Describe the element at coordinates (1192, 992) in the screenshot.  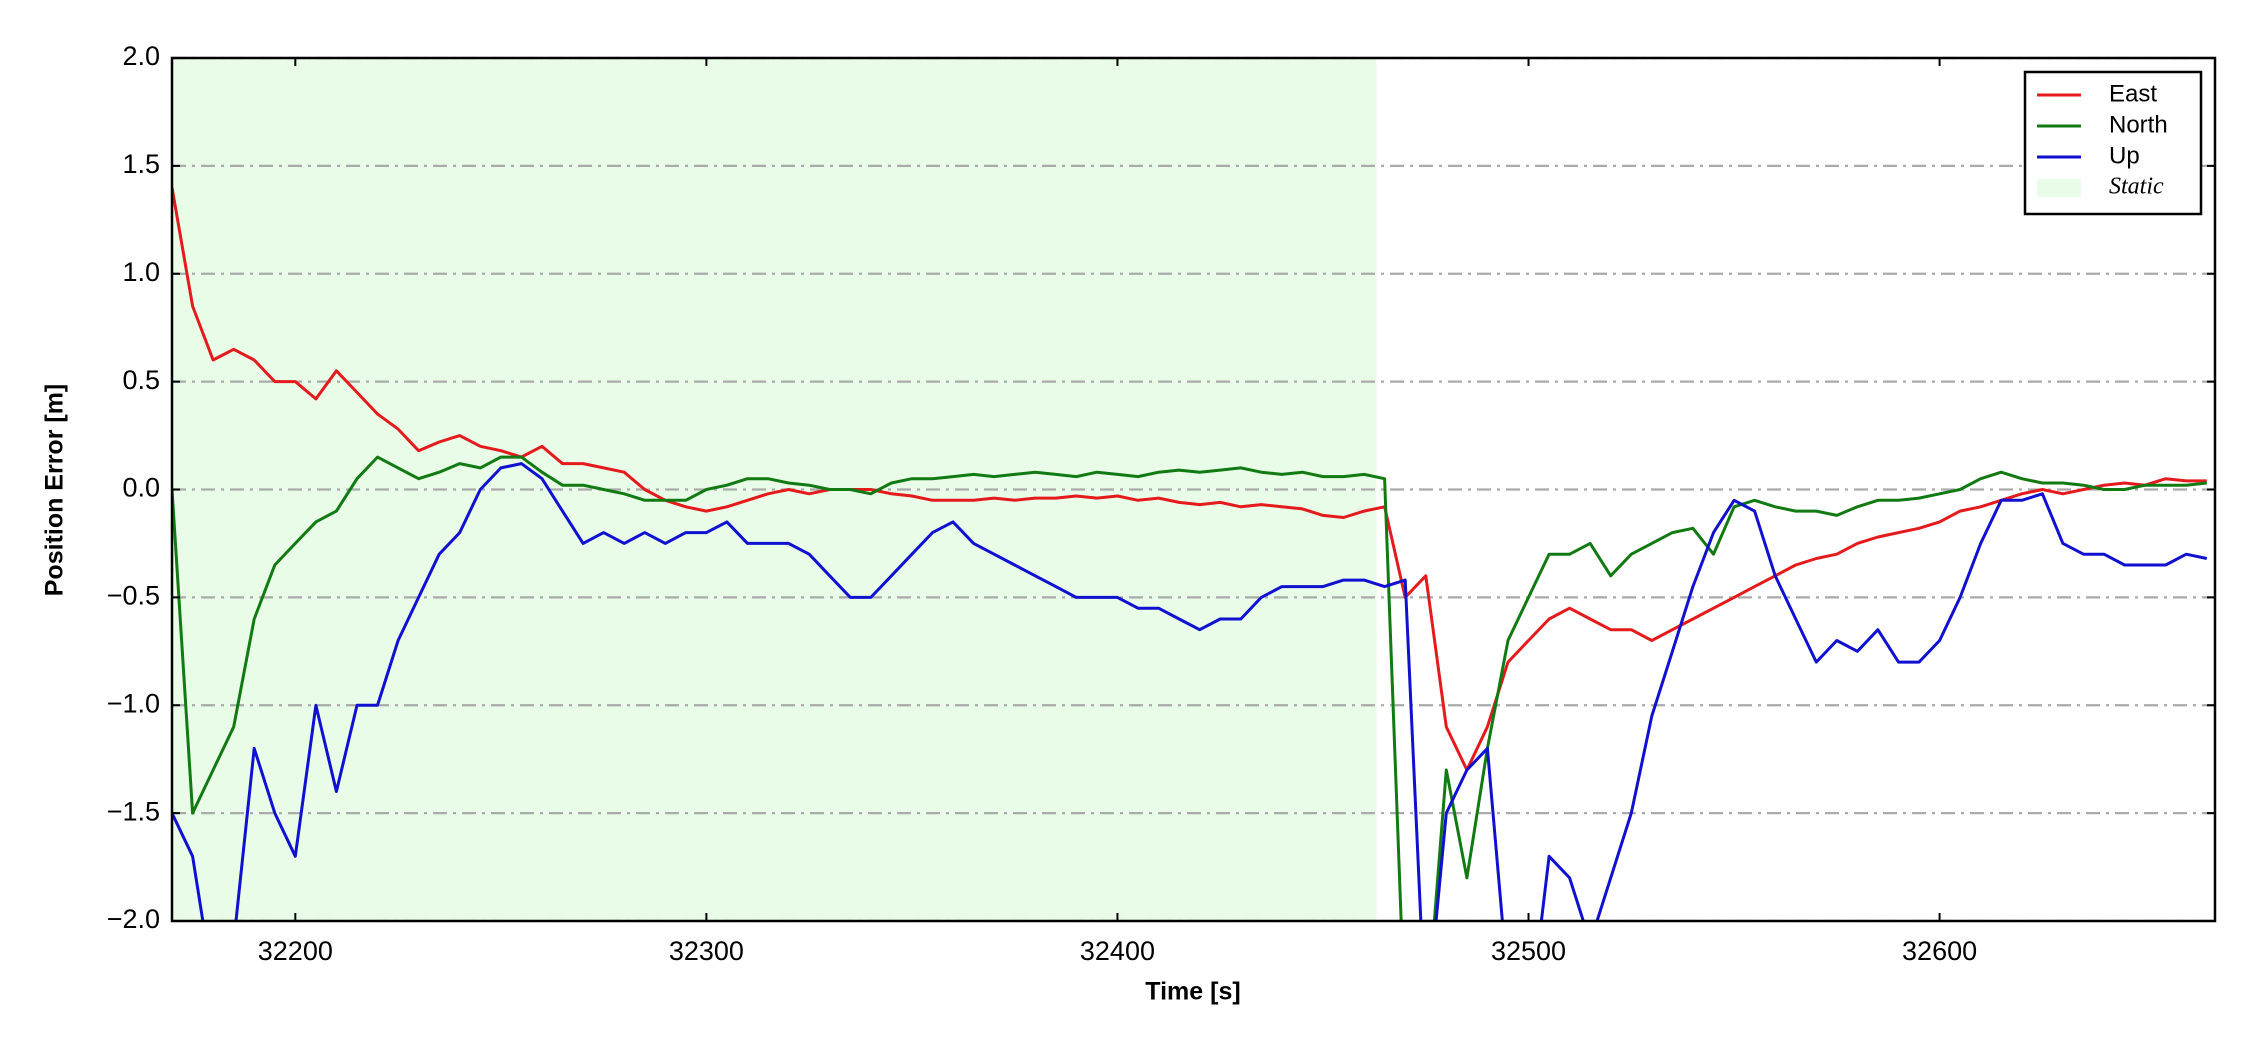
I see `x-axis-label: Time [s]` at that location.